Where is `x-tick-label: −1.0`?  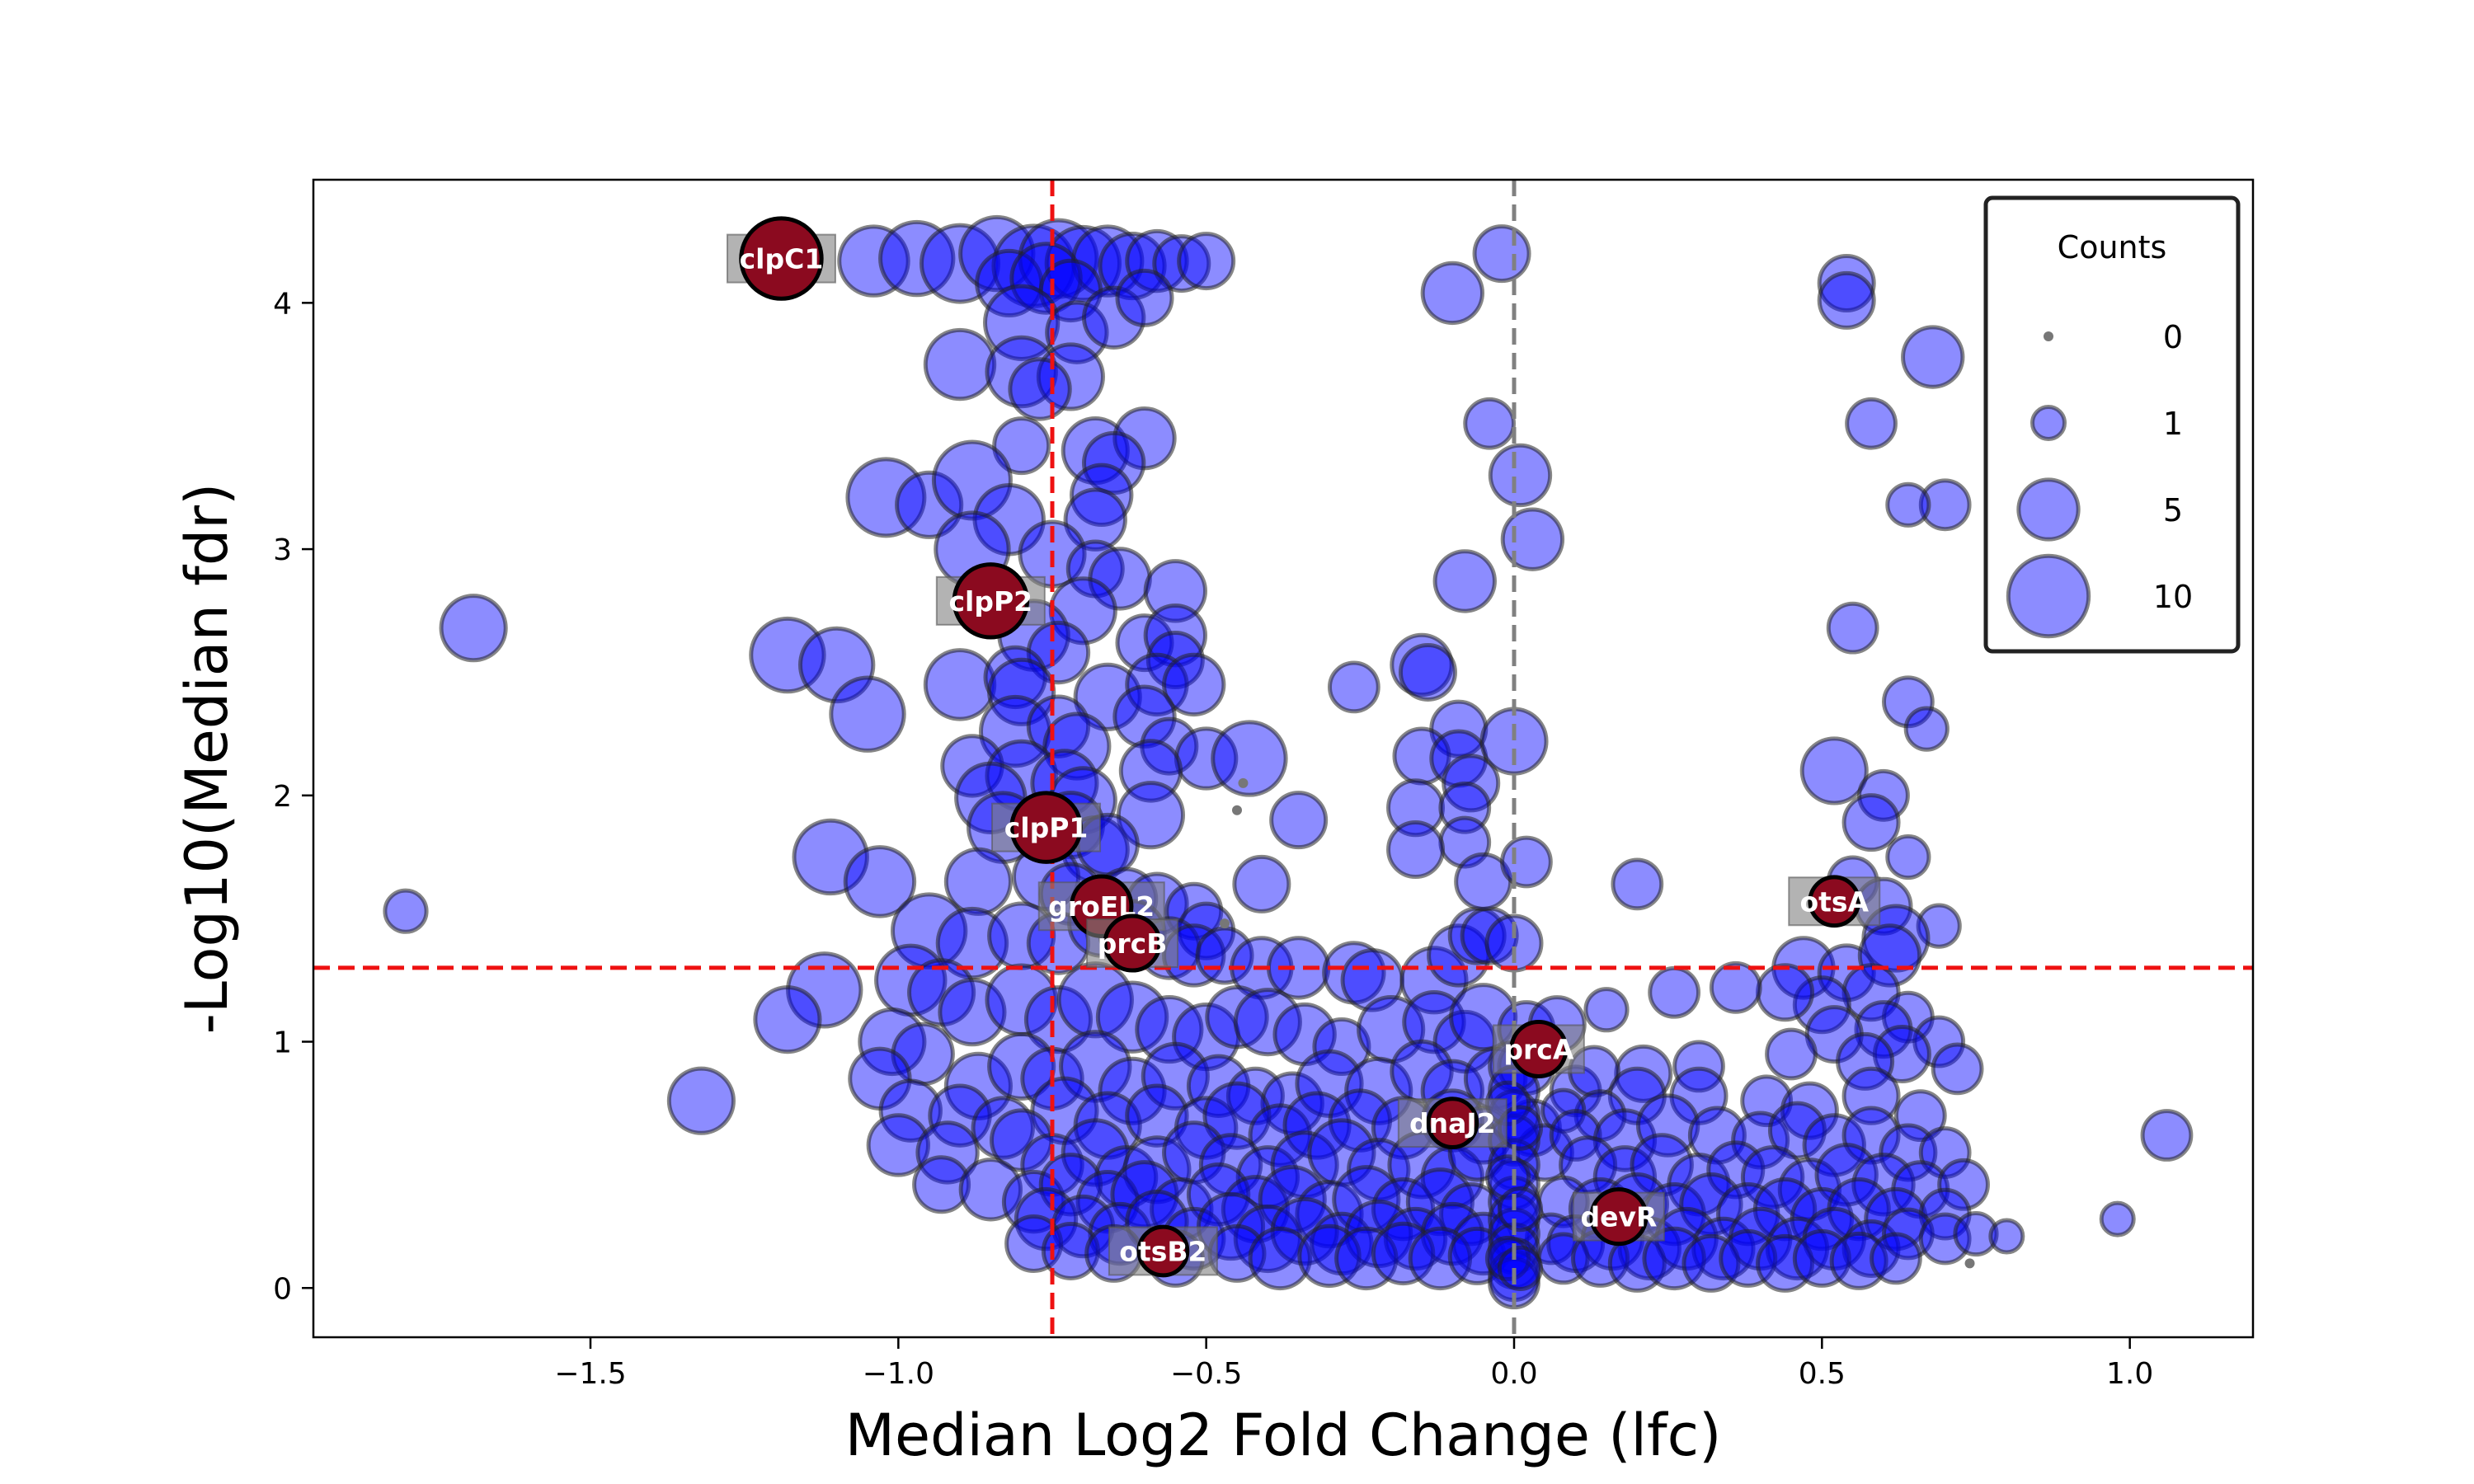
x-tick-label: −1.0 is located at coordinates (898, 1374).